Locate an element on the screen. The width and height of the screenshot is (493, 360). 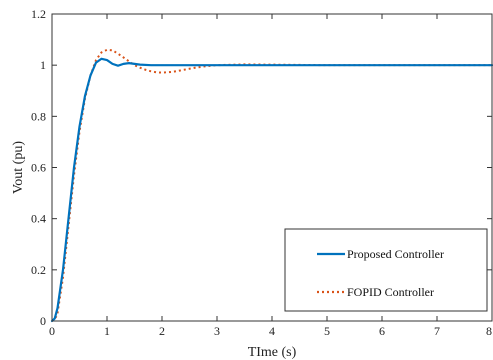
legend-label: FOPID Controller is located at coordinates (390, 292).